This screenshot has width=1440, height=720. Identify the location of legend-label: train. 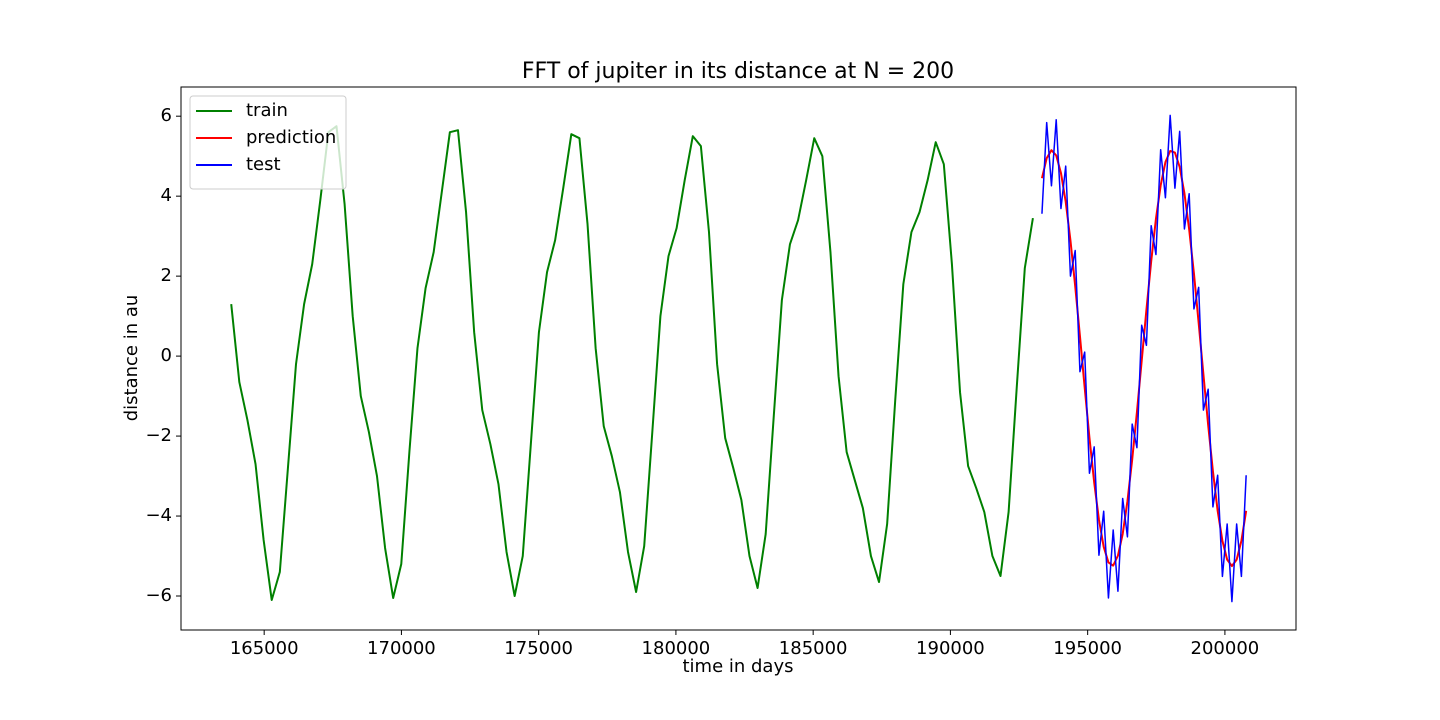
(267, 110).